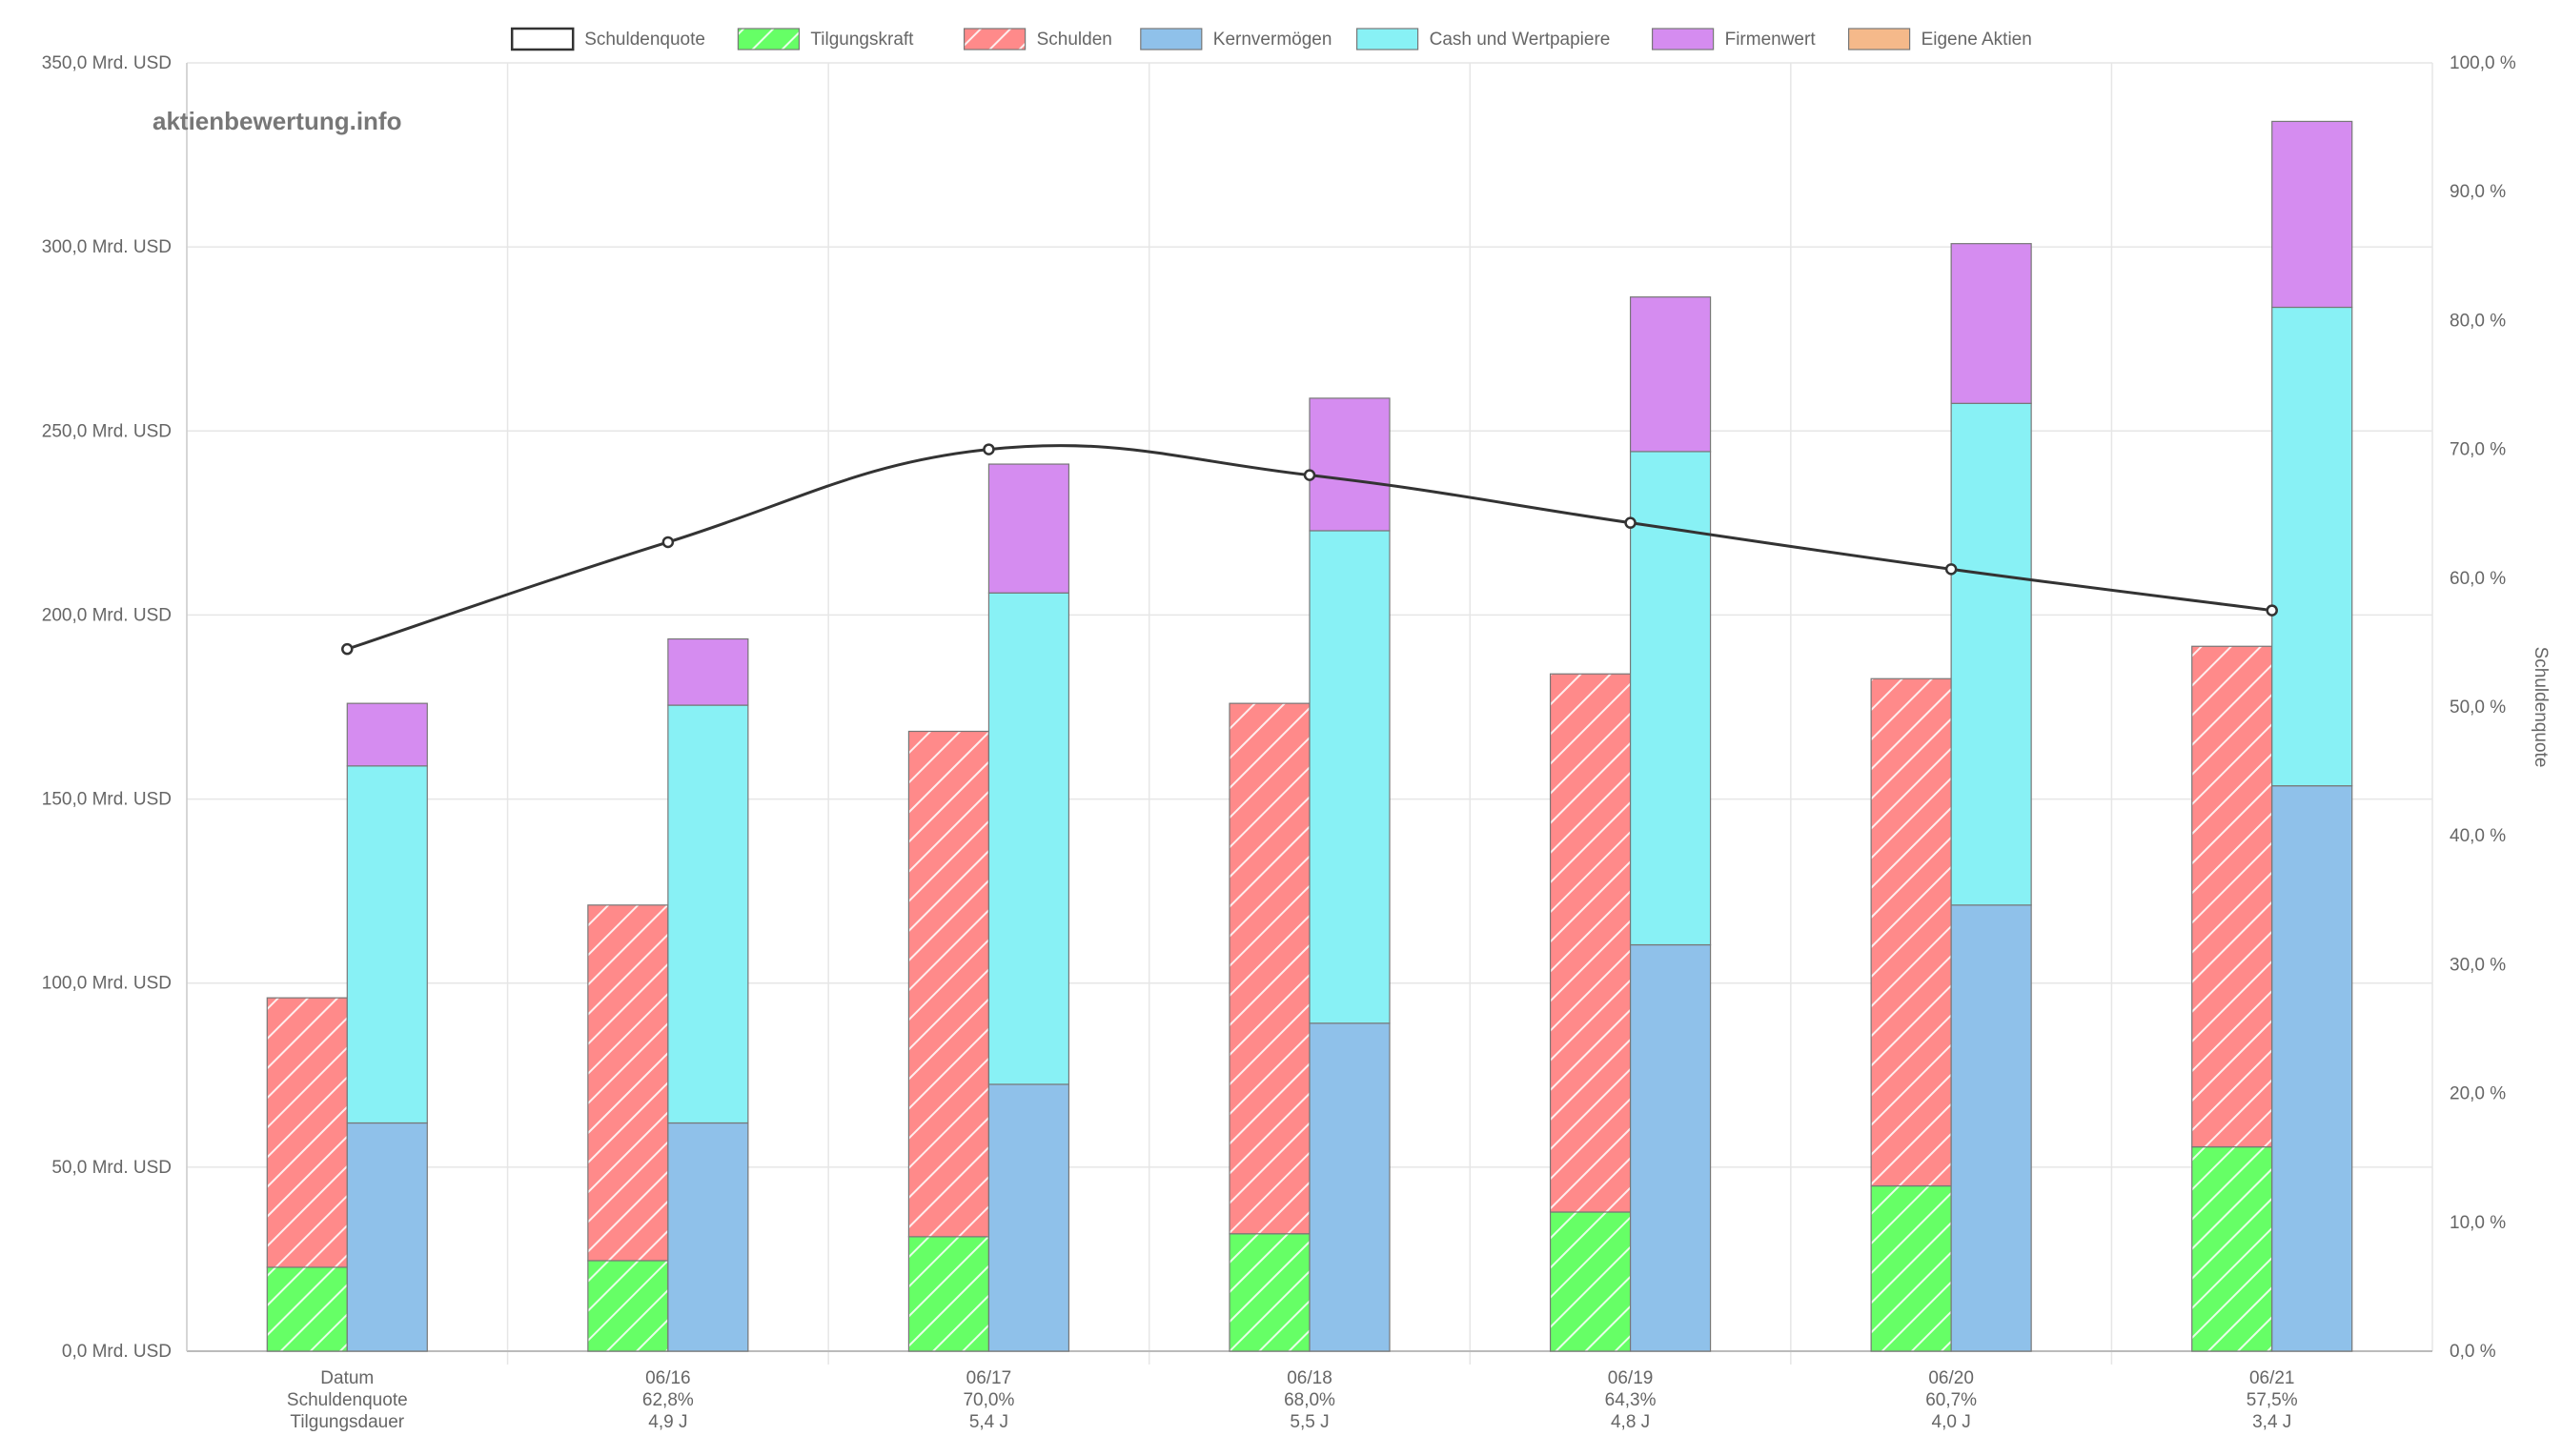  Describe the element at coordinates (1309, 1400) in the screenshot. I see `x-tick-schuldenquote-label: 68,0%` at that location.